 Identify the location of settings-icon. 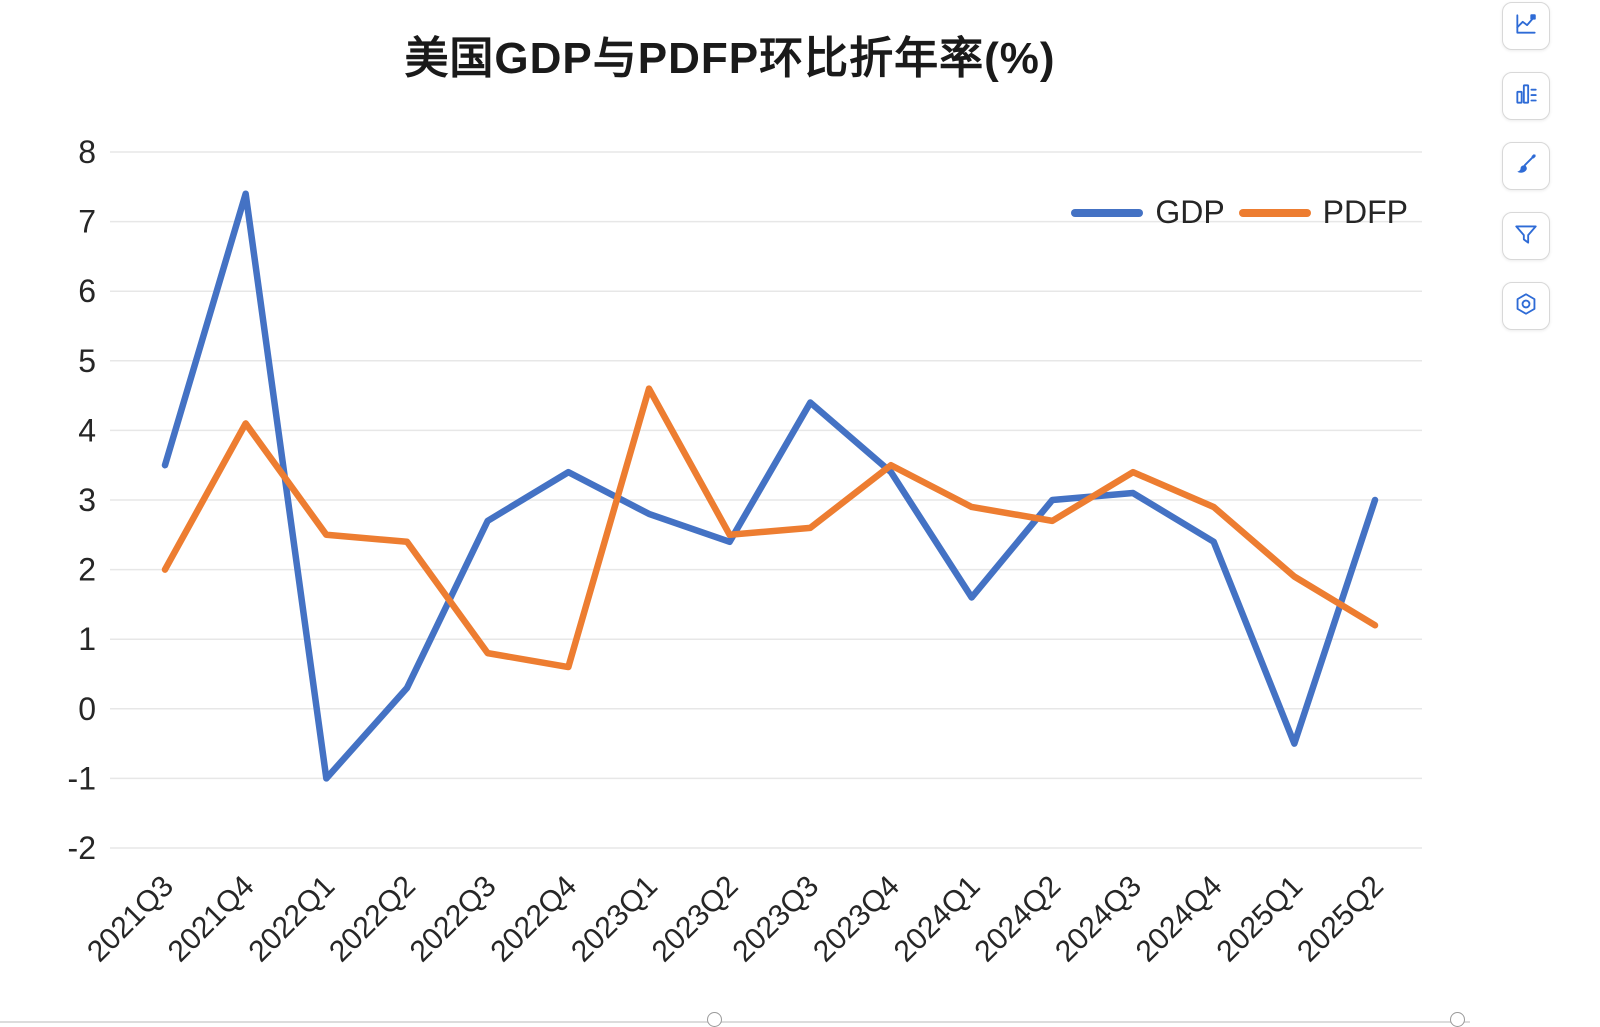
(1526, 306).